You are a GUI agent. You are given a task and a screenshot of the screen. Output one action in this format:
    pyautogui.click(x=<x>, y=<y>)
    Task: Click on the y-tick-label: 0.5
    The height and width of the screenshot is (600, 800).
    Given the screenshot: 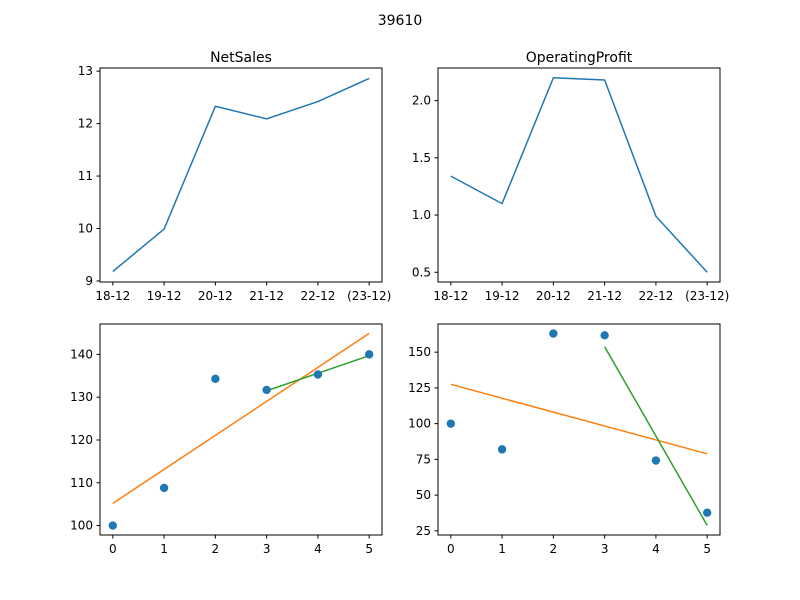 What is the action you would take?
    pyautogui.click(x=421, y=272)
    